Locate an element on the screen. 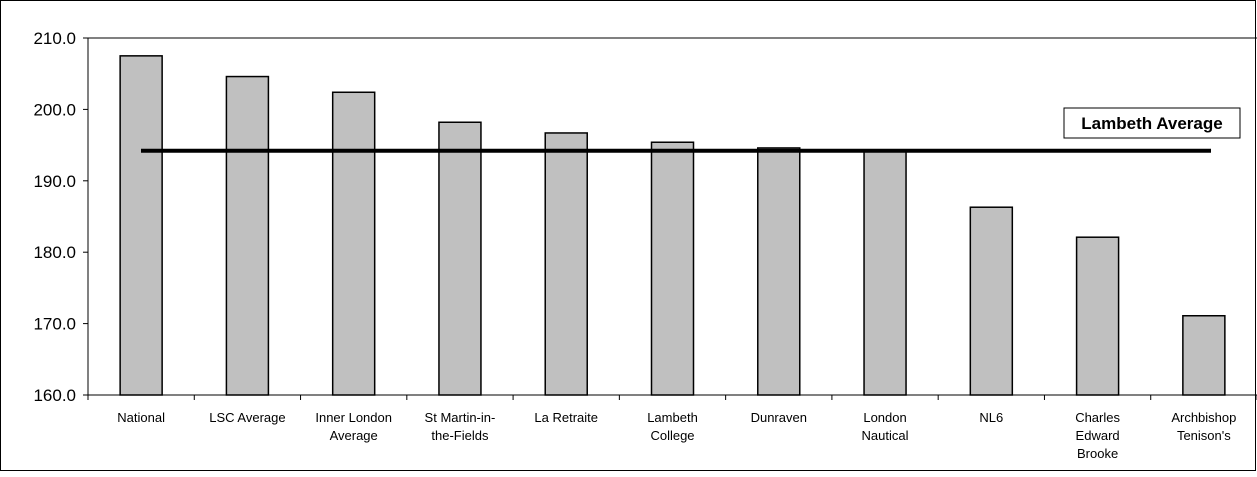  x-tick-label: London Nautical is located at coordinates (885, 426).